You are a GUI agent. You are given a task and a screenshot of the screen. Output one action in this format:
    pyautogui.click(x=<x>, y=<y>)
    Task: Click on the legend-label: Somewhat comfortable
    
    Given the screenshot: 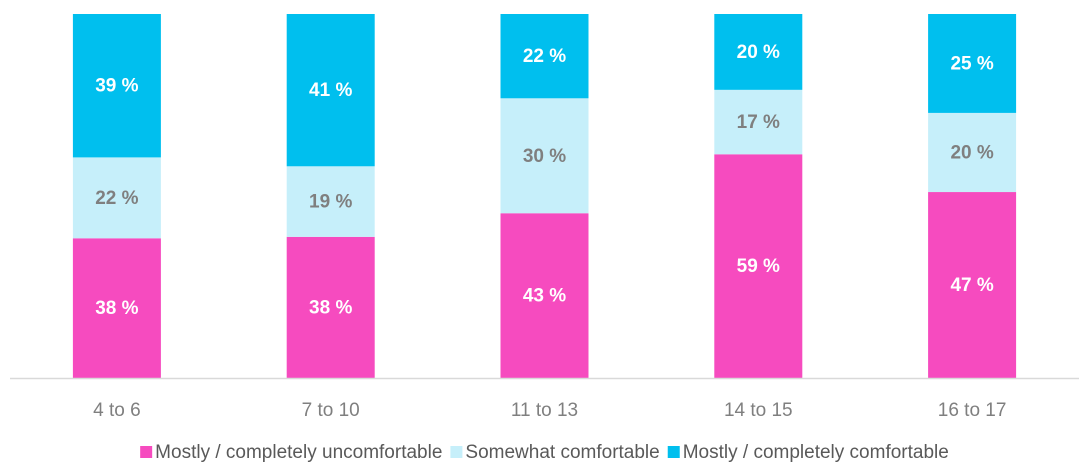 What is the action you would take?
    pyautogui.click(x=562, y=452)
    